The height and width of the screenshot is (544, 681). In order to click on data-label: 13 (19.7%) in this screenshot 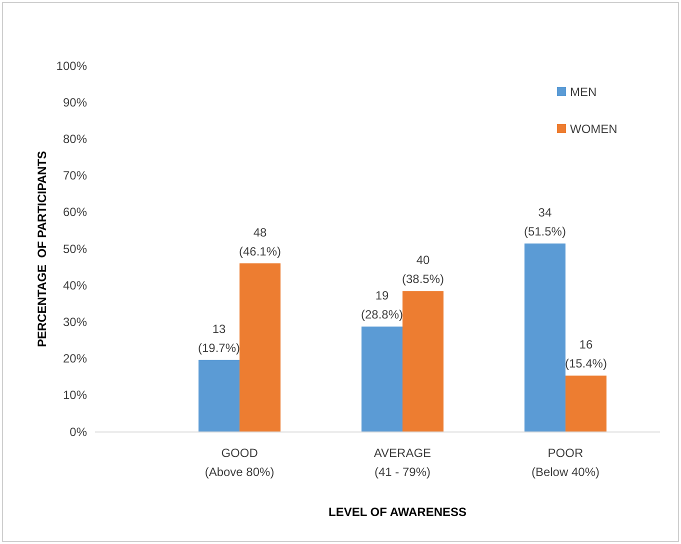, I will do `click(219, 338)`.